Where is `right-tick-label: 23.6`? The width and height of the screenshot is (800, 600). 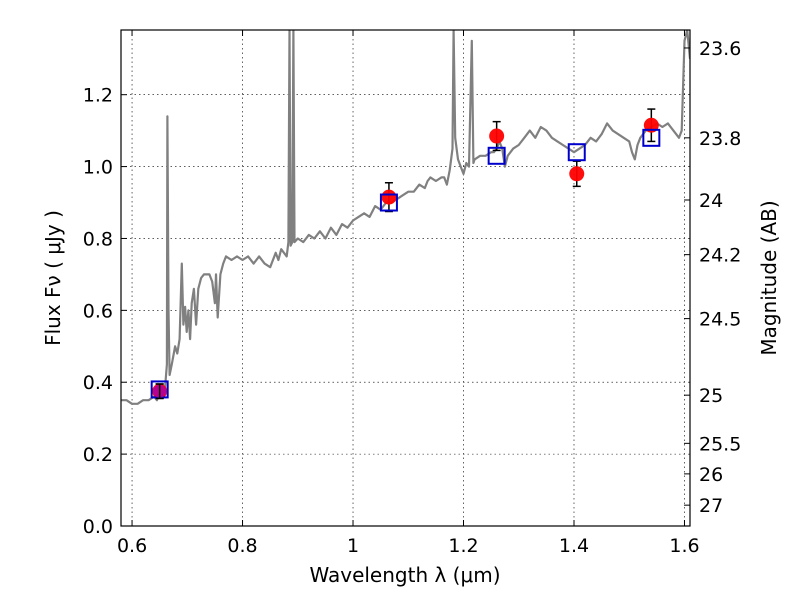
right-tick-label: 23.6 is located at coordinates (720, 49).